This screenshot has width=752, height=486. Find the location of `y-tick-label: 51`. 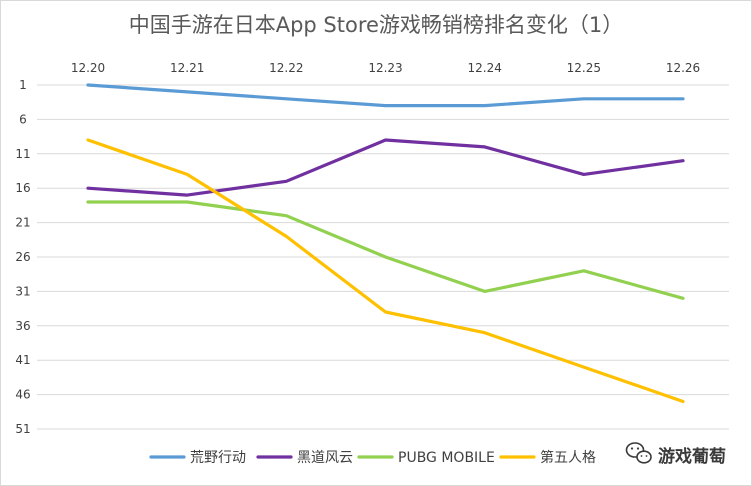

y-tick-label: 51 is located at coordinates (22, 429).